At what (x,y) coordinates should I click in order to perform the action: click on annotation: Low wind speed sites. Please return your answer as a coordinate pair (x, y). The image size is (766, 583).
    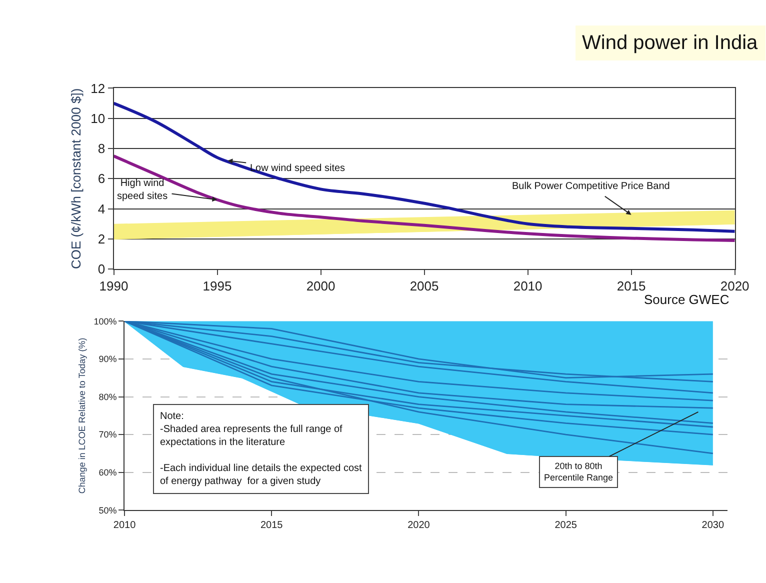
    Looking at the image, I should click on (298, 168).